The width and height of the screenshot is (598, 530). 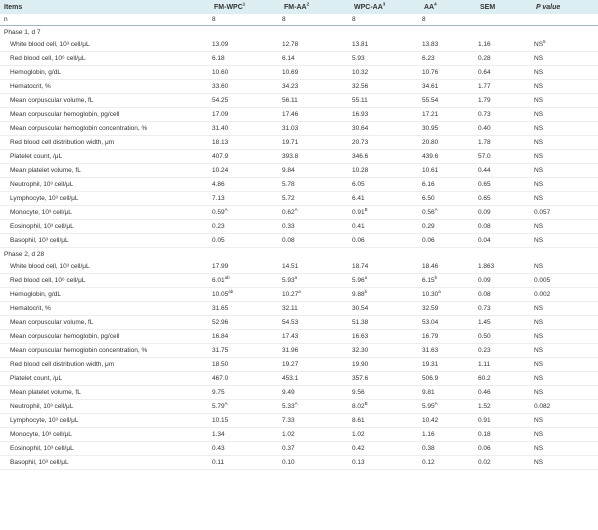 I want to click on treatment-value-cell: 16.93, so click(x=385, y=114).